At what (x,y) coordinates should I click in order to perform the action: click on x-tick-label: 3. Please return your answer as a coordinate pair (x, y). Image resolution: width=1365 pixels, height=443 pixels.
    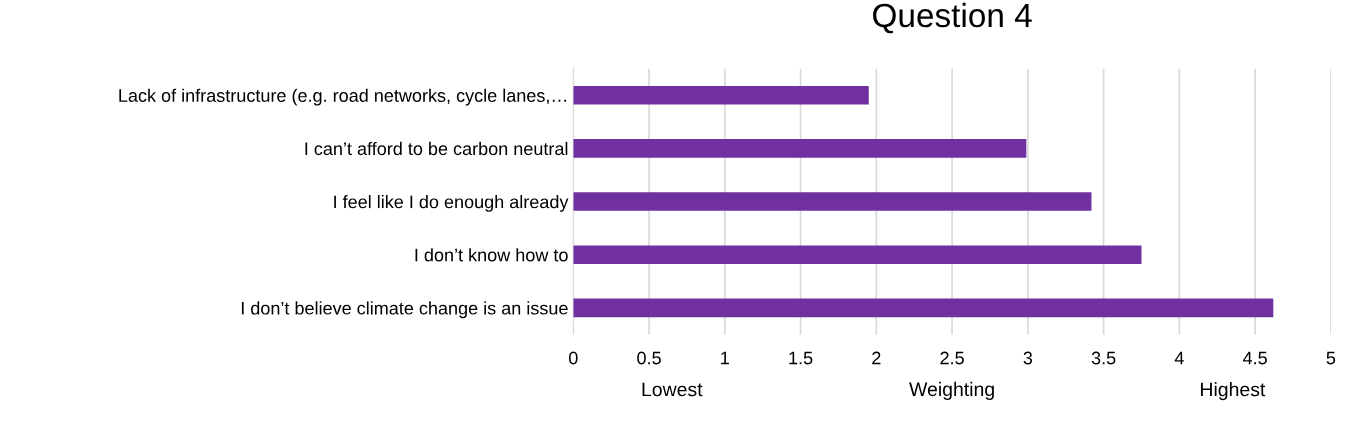
    Looking at the image, I should click on (1028, 358).